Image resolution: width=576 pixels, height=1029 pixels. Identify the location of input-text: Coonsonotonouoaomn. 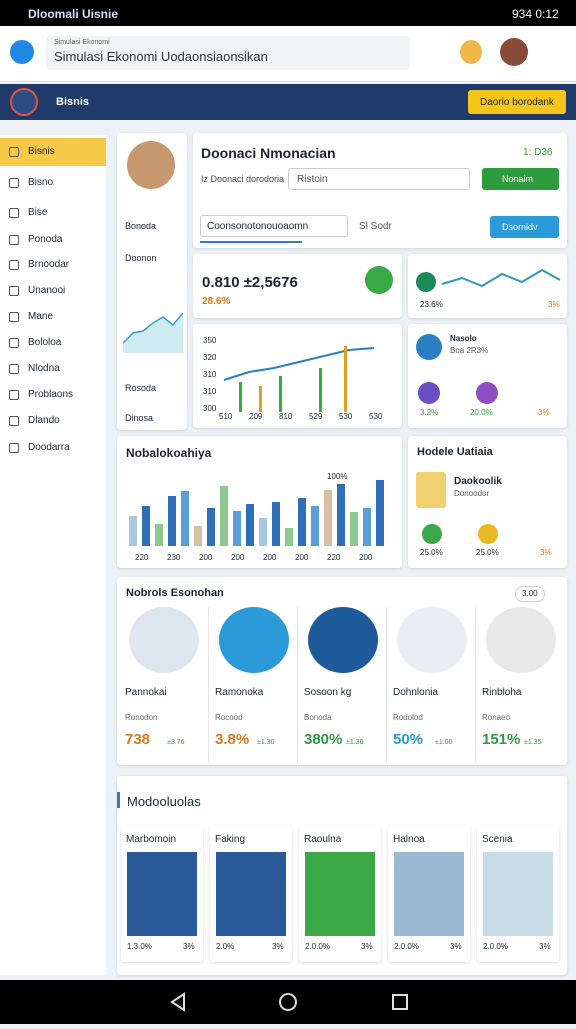
(258, 226).